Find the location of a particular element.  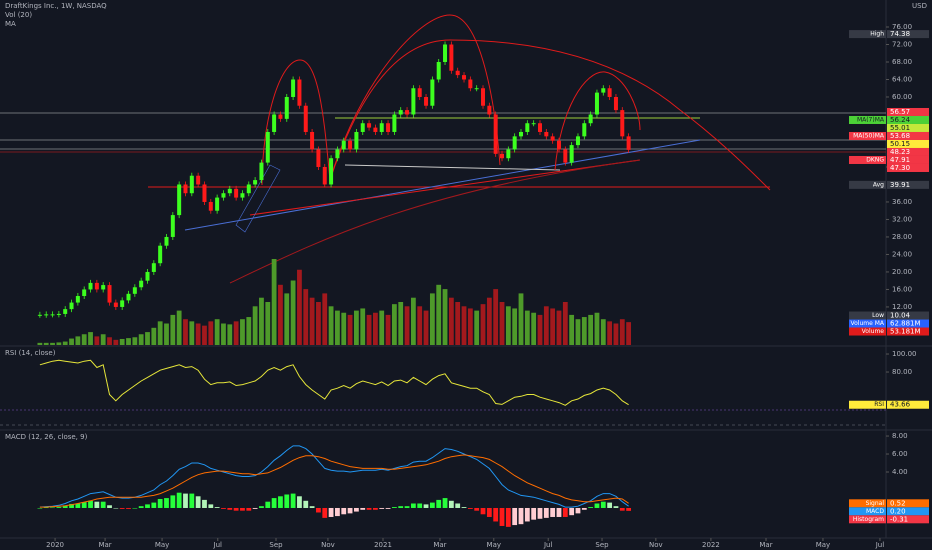

rsi-line is located at coordinates (334, 382).